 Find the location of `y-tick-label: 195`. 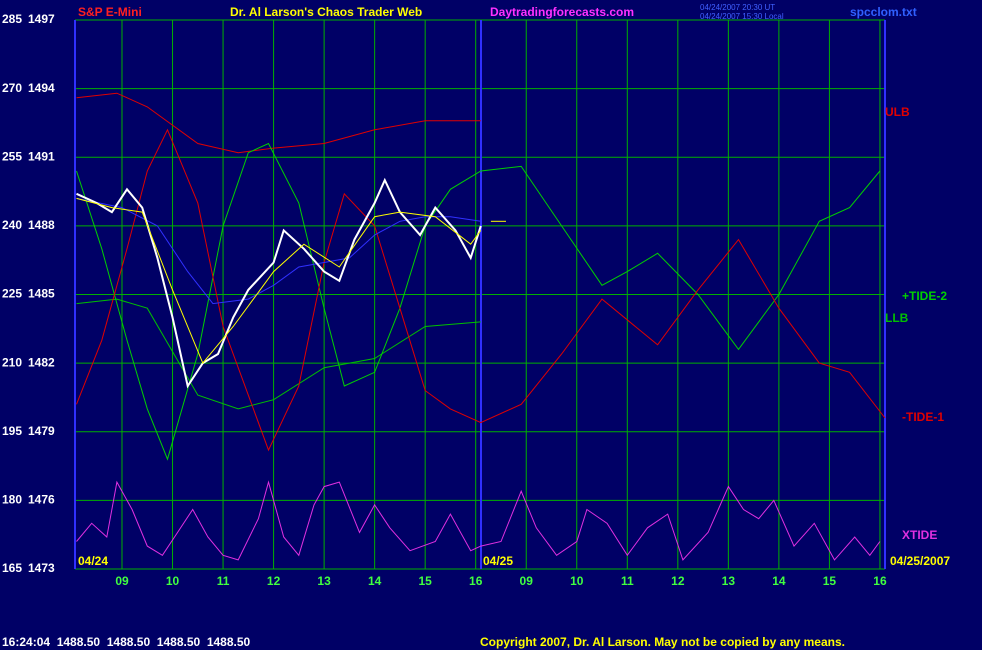

y-tick-label: 195 is located at coordinates (12, 431).